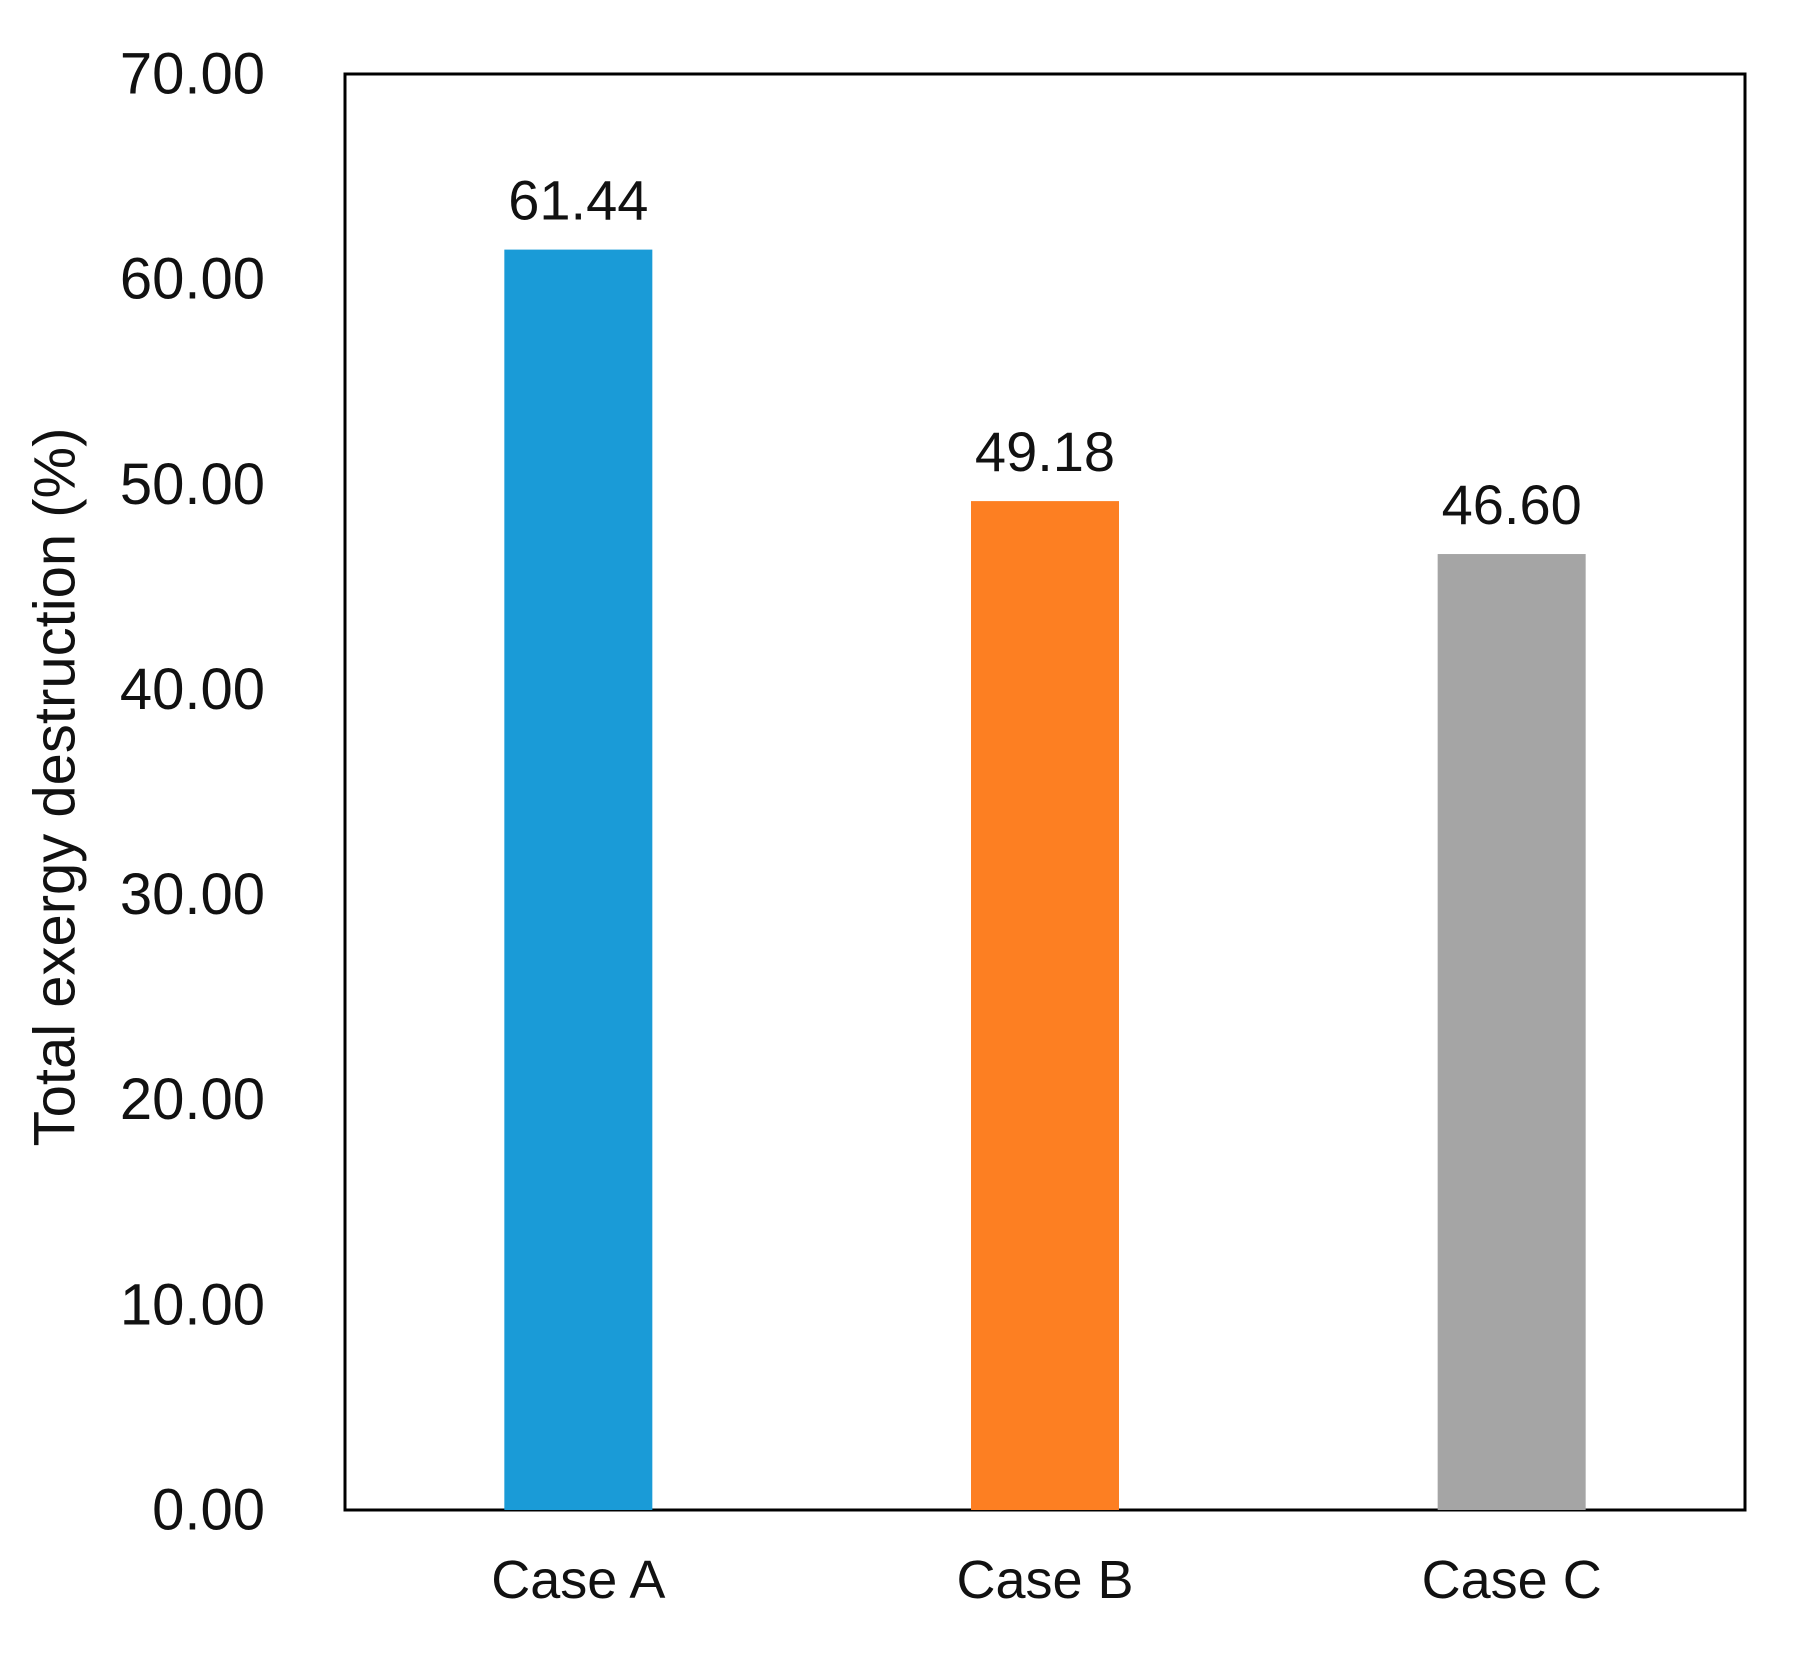 This screenshot has height=1655, width=1808. I want to click on y-tick-label: 30.00, so click(192, 894).